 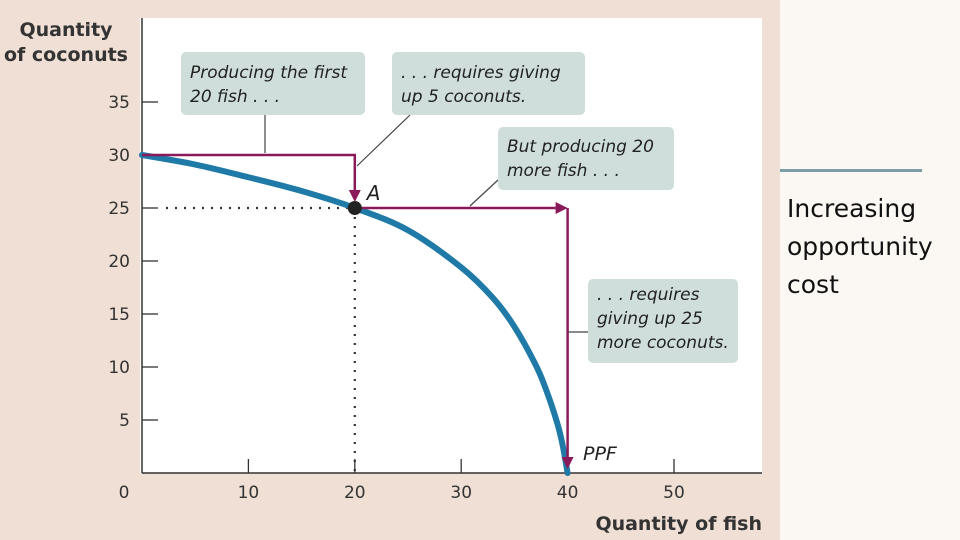 What do you see at coordinates (851, 170) in the screenshot?
I see `slide-divider` at bounding box center [851, 170].